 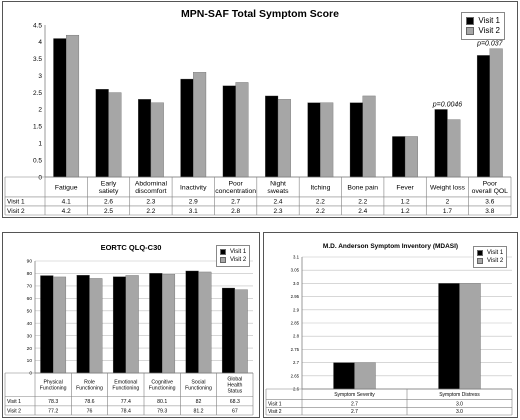 I want to click on y-tick-label: 1.5, so click(x=37, y=127).